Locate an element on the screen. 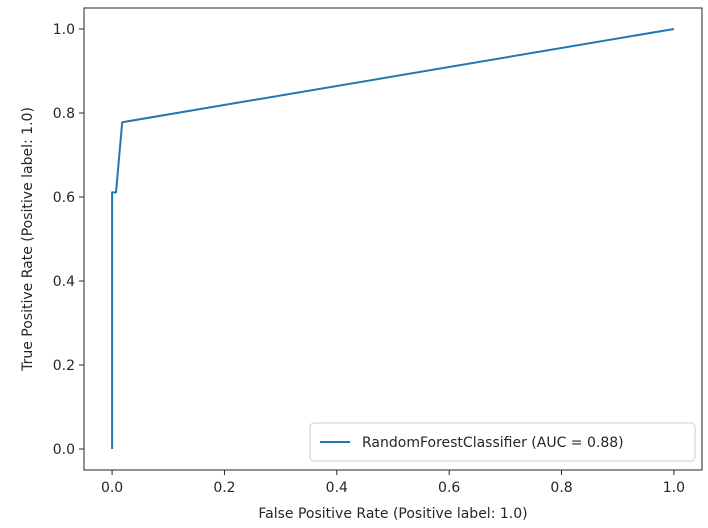  y-tick-label: 0.8 is located at coordinates (64, 114).